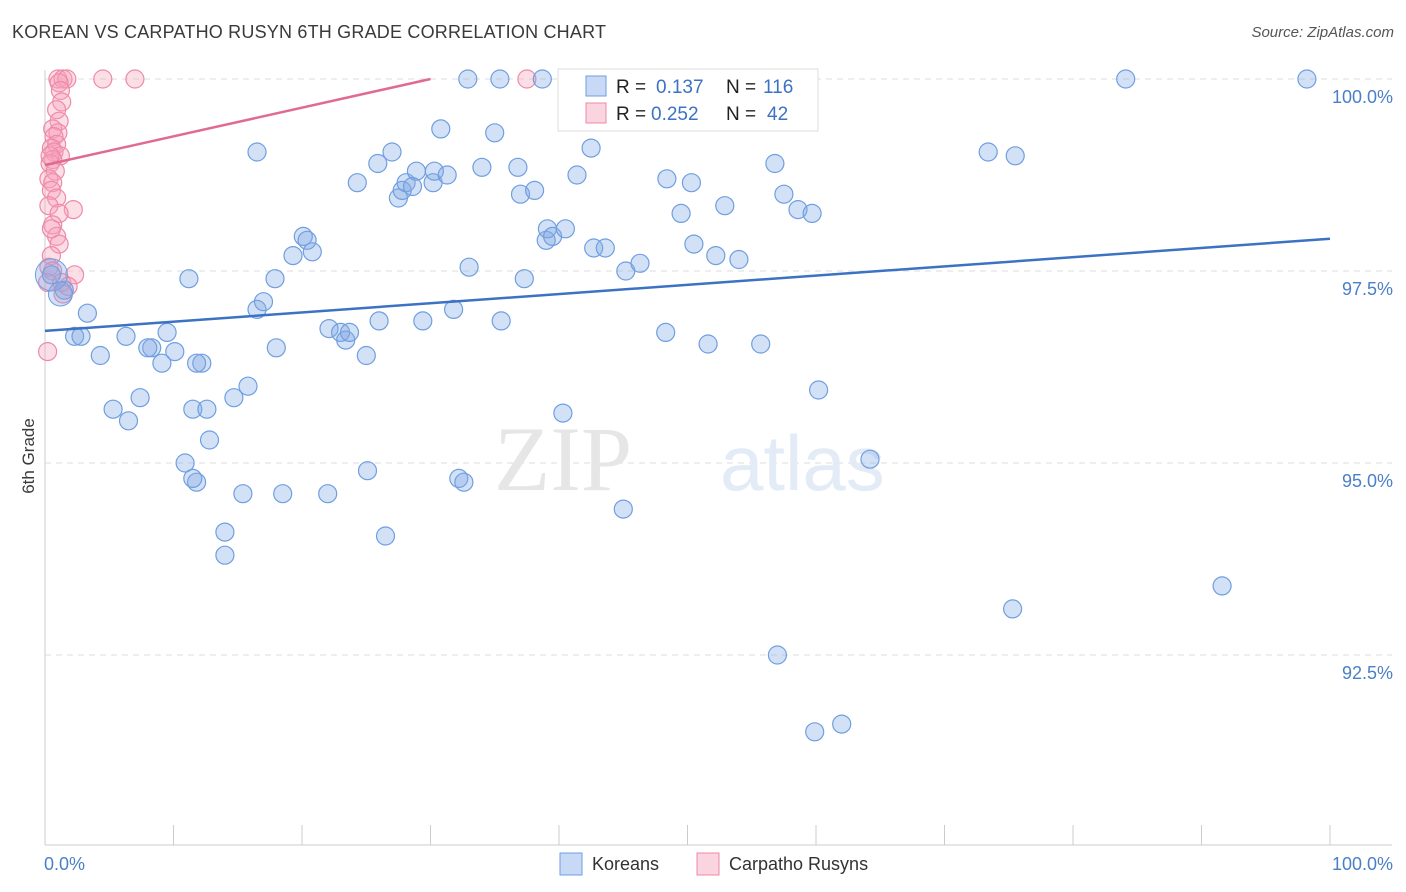 The width and height of the screenshot is (1406, 892). I want to click on y-tick-label-2: 97.5%, so click(1367, 289).